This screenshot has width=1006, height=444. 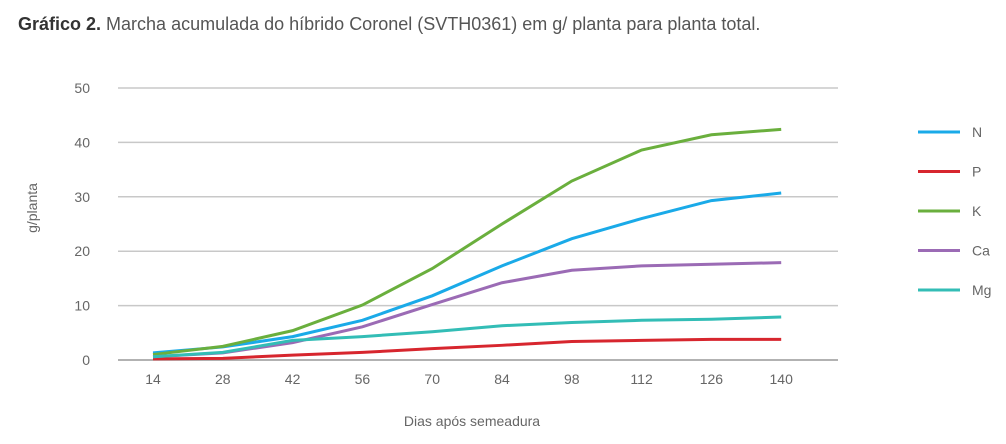 I want to click on x-tick-label: 126, so click(x=712, y=379).